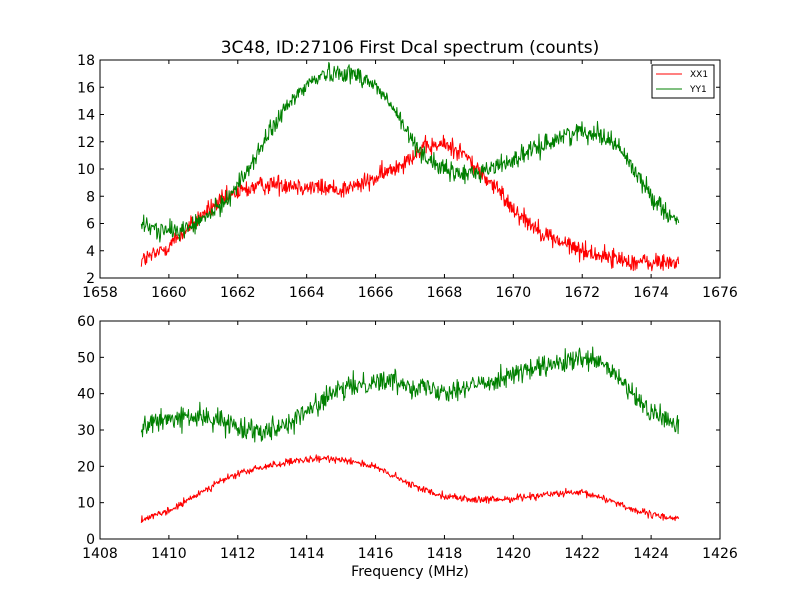  I want to click on panel-1-series-0-line, so click(410, 488).